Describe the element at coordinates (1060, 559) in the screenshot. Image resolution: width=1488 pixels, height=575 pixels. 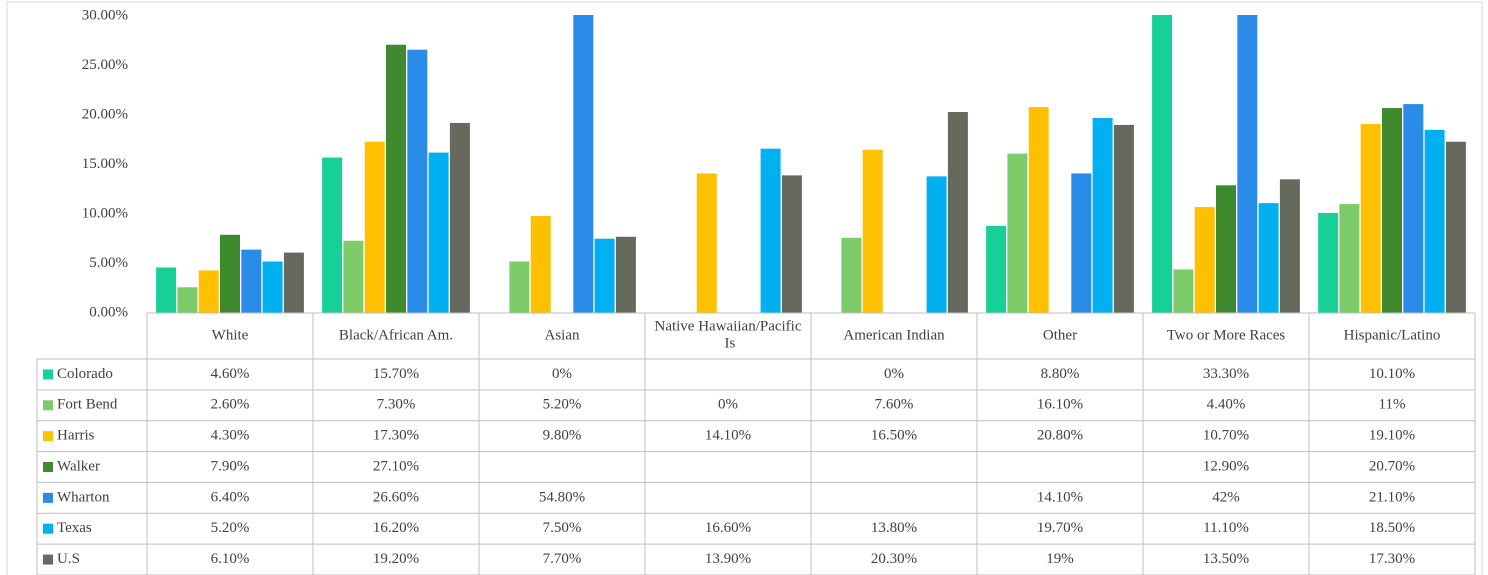
I see `table-cell: 19%` at that location.